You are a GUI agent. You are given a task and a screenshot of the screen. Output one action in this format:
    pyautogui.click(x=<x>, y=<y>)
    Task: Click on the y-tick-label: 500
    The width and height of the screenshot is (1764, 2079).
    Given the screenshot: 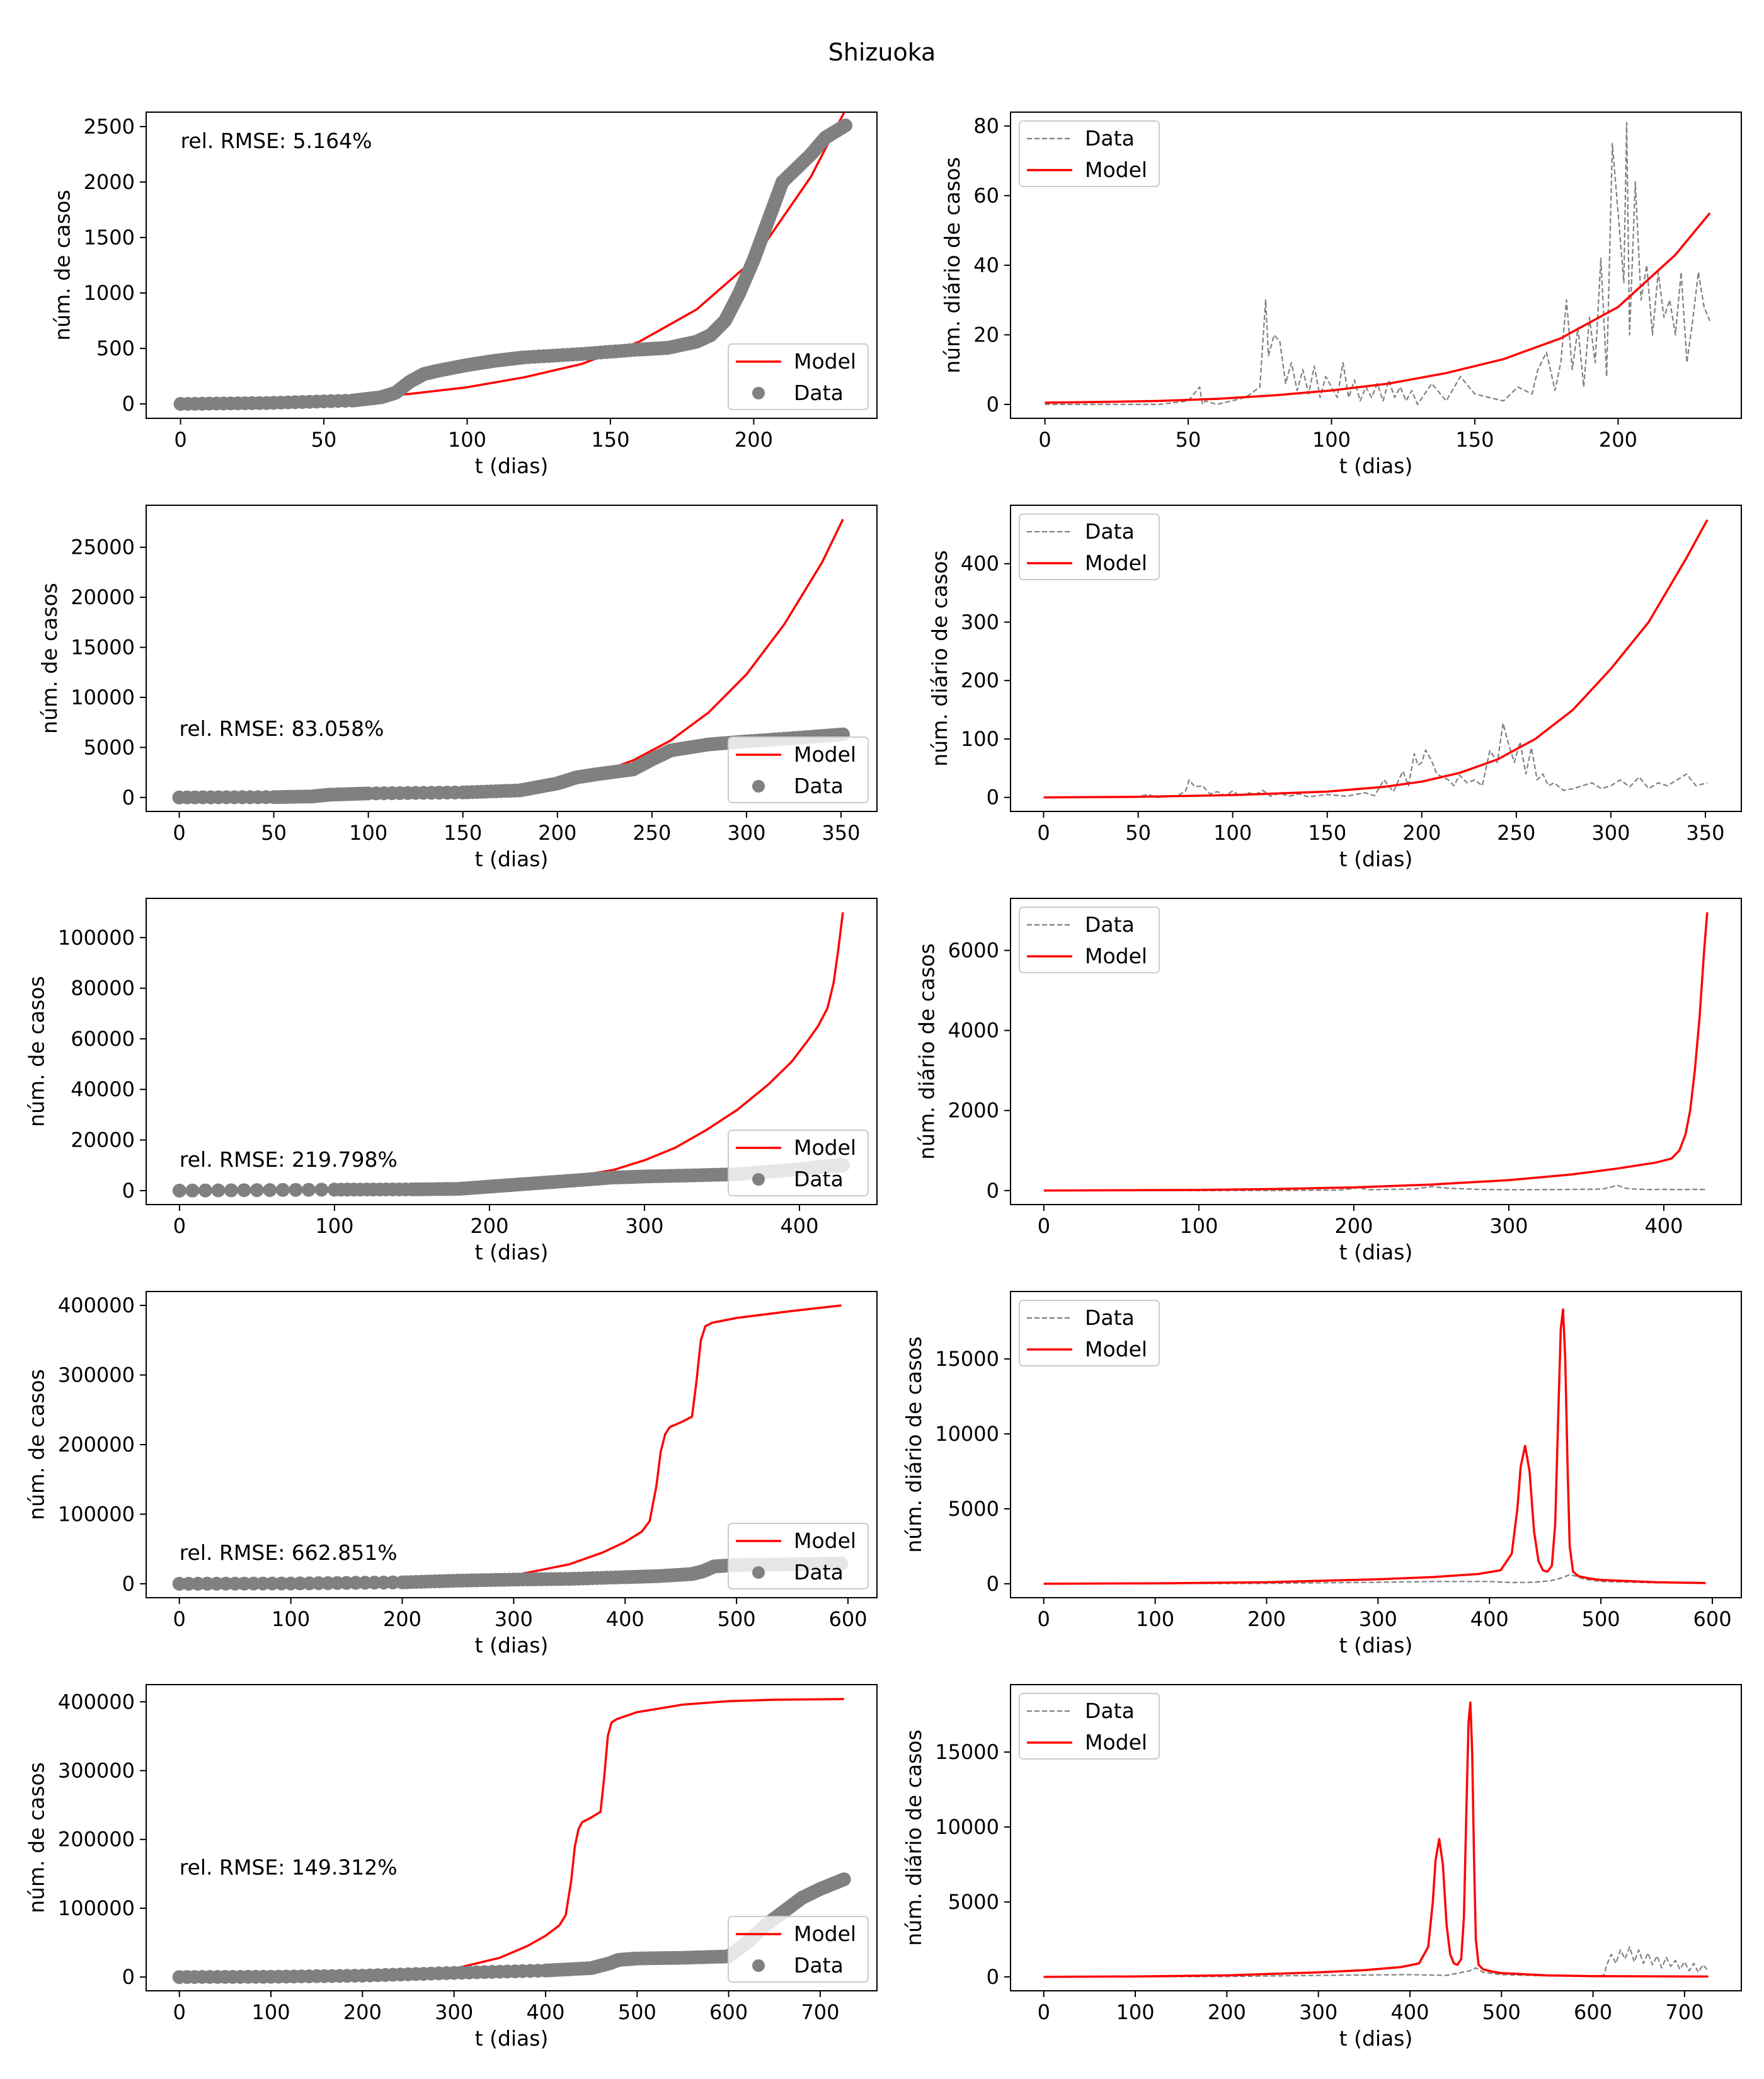 What is the action you would take?
    pyautogui.click(x=115, y=348)
    